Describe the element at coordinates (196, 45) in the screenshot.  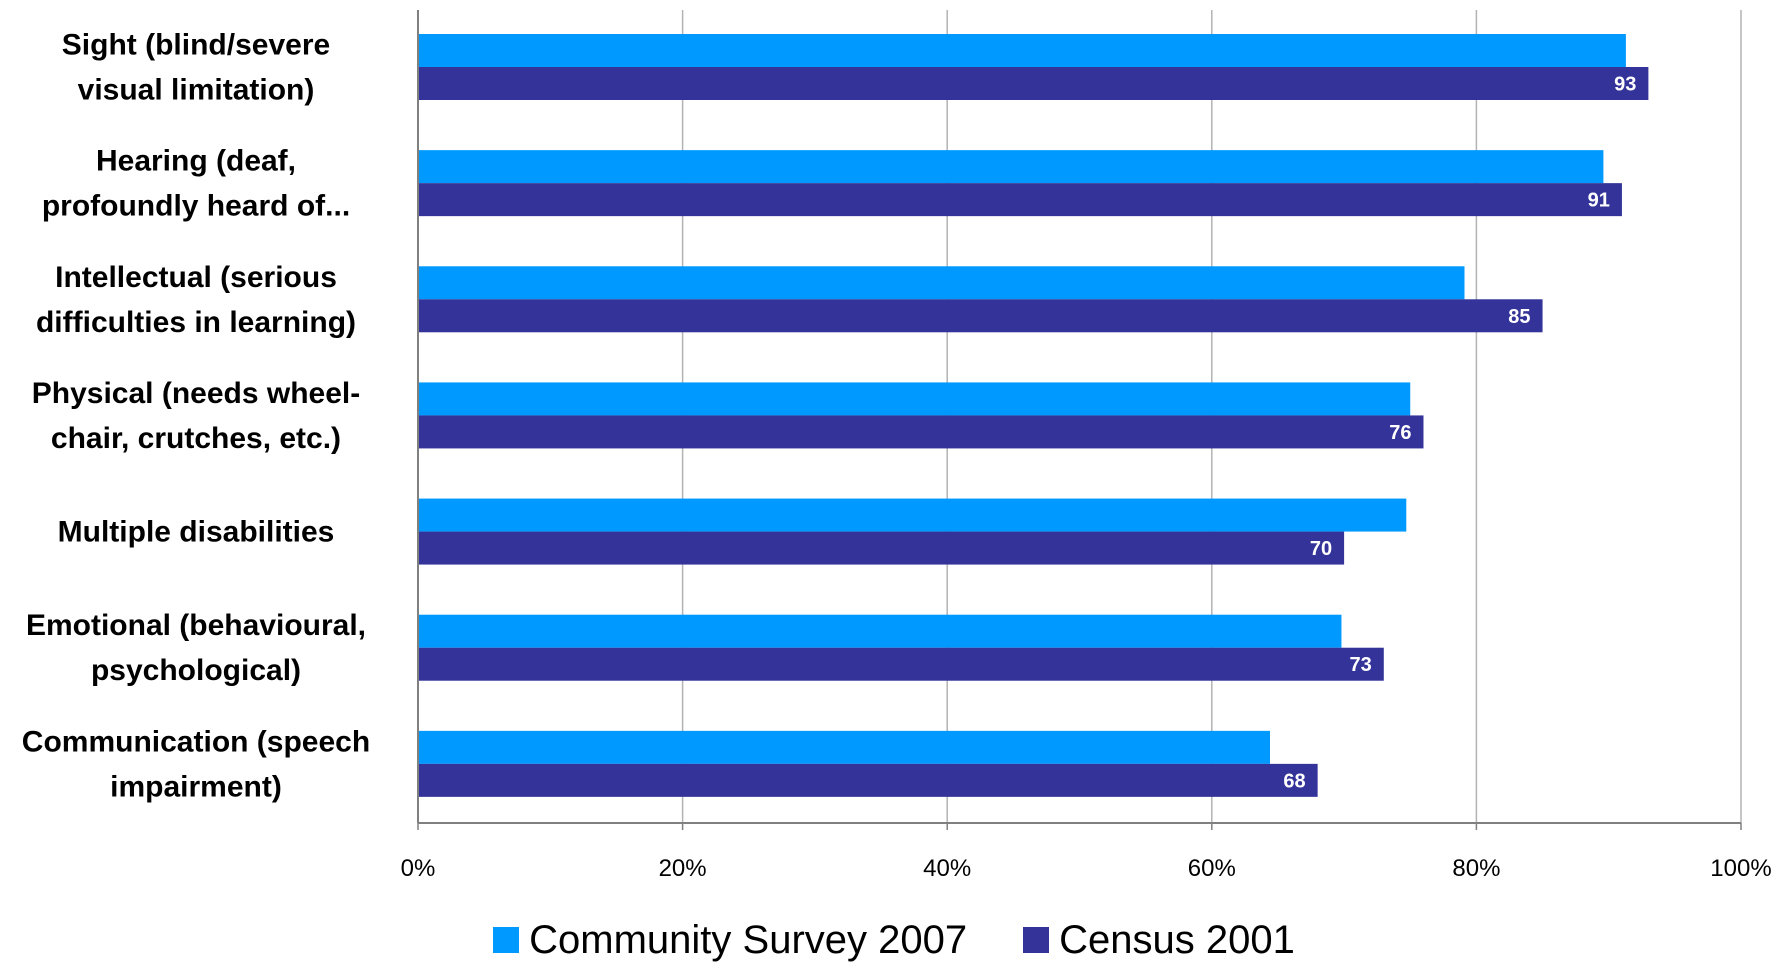
I see `category-label: Sight (blind/severe` at that location.